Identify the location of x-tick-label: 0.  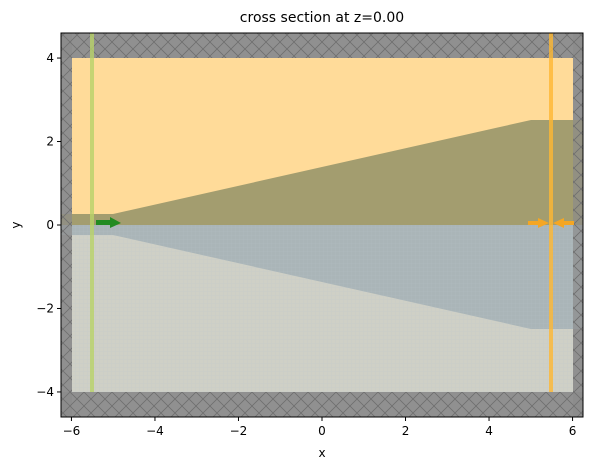
(322, 431).